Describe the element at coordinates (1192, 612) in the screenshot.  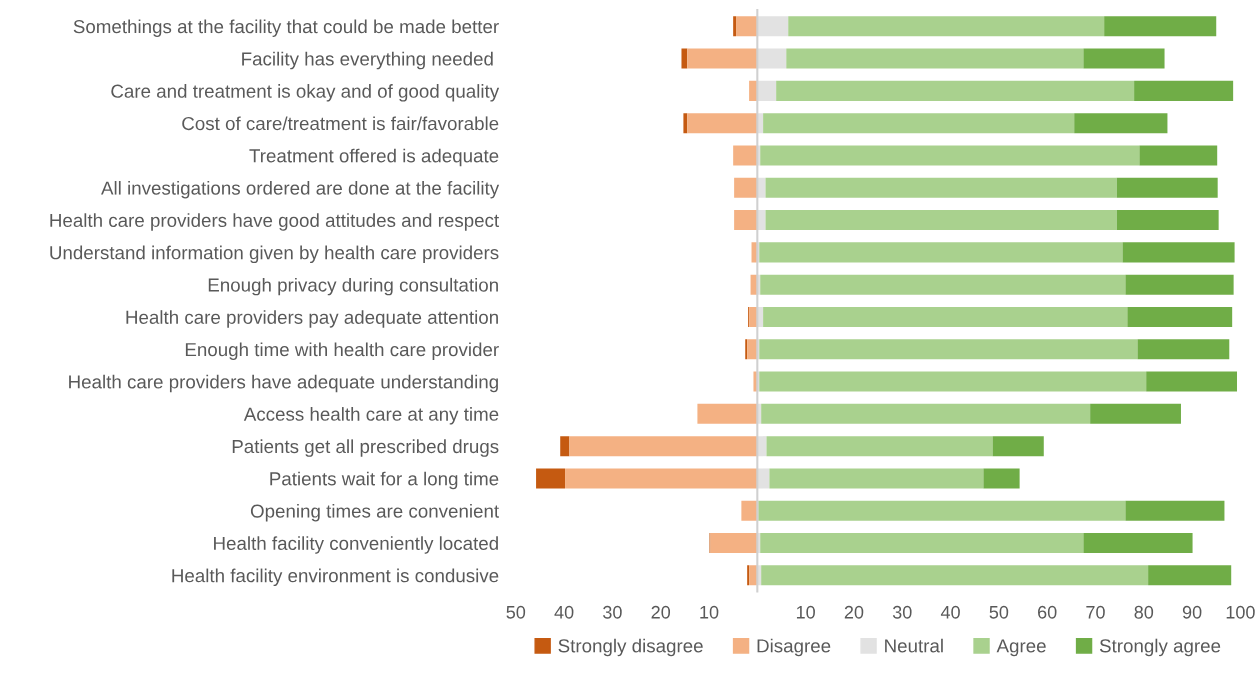
I see `x-tick-label: 90` at that location.